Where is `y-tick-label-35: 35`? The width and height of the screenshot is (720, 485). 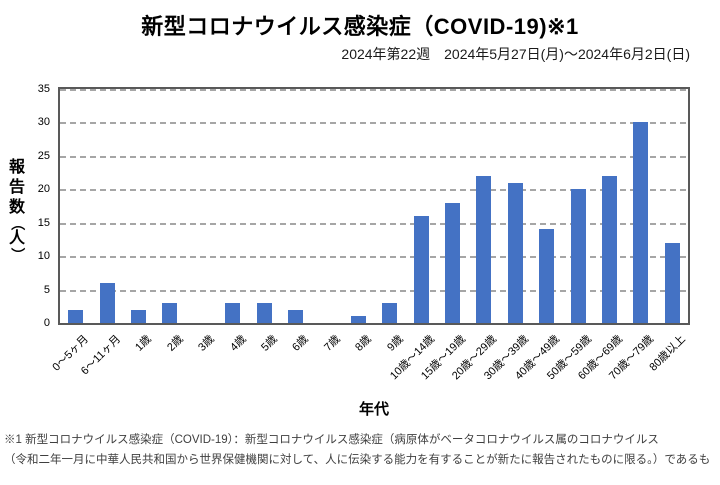 y-tick-label-35: 35 is located at coordinates (43, 89).